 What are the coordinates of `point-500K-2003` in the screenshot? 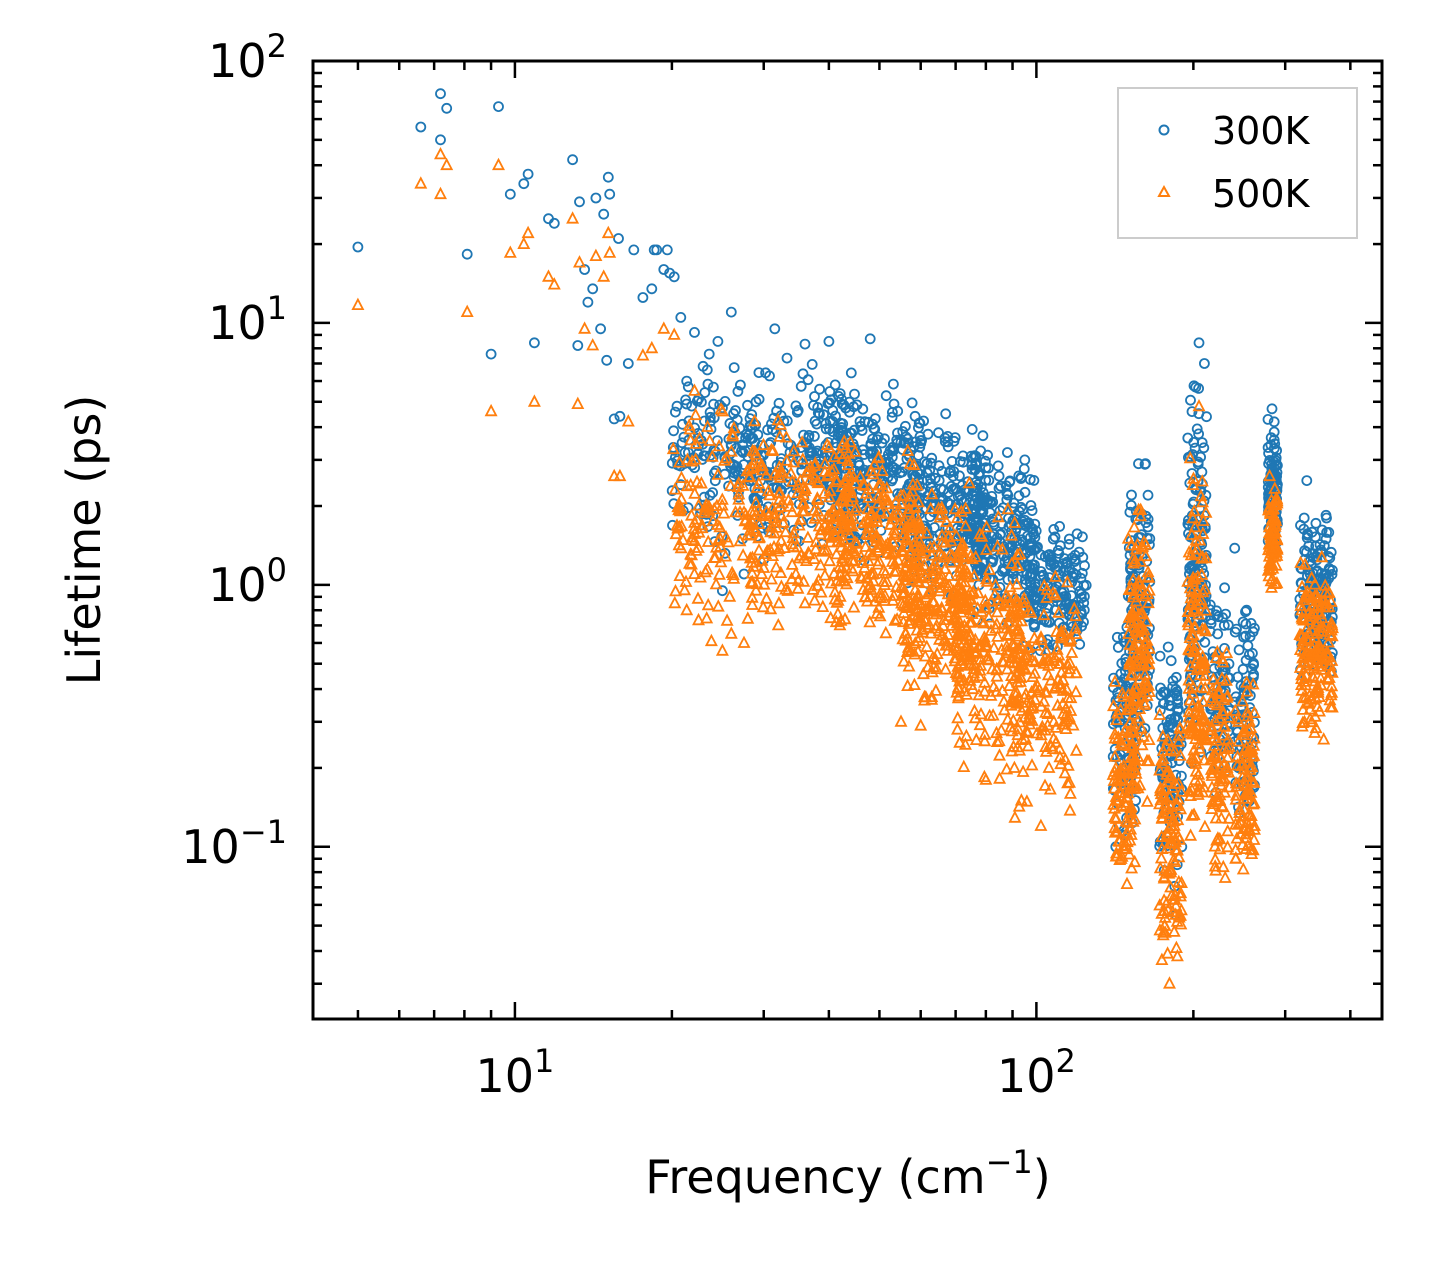 It's located at (1251, 819).